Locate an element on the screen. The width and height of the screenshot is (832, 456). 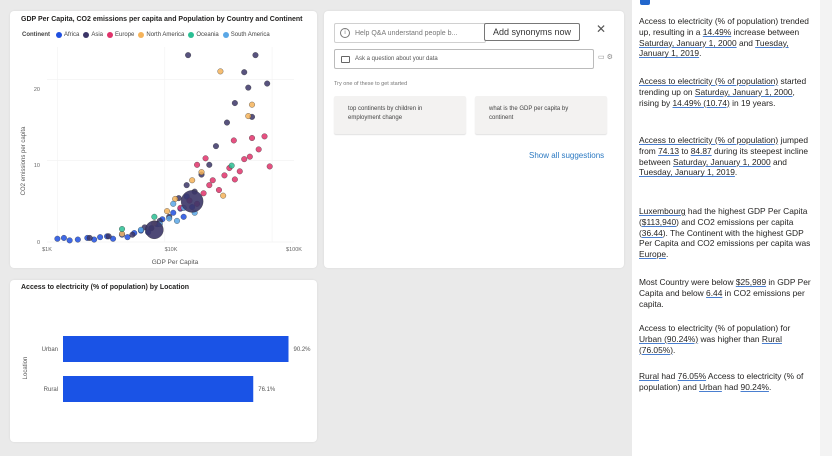
narr-value: 84.87 is located at coordinates (701, 150).